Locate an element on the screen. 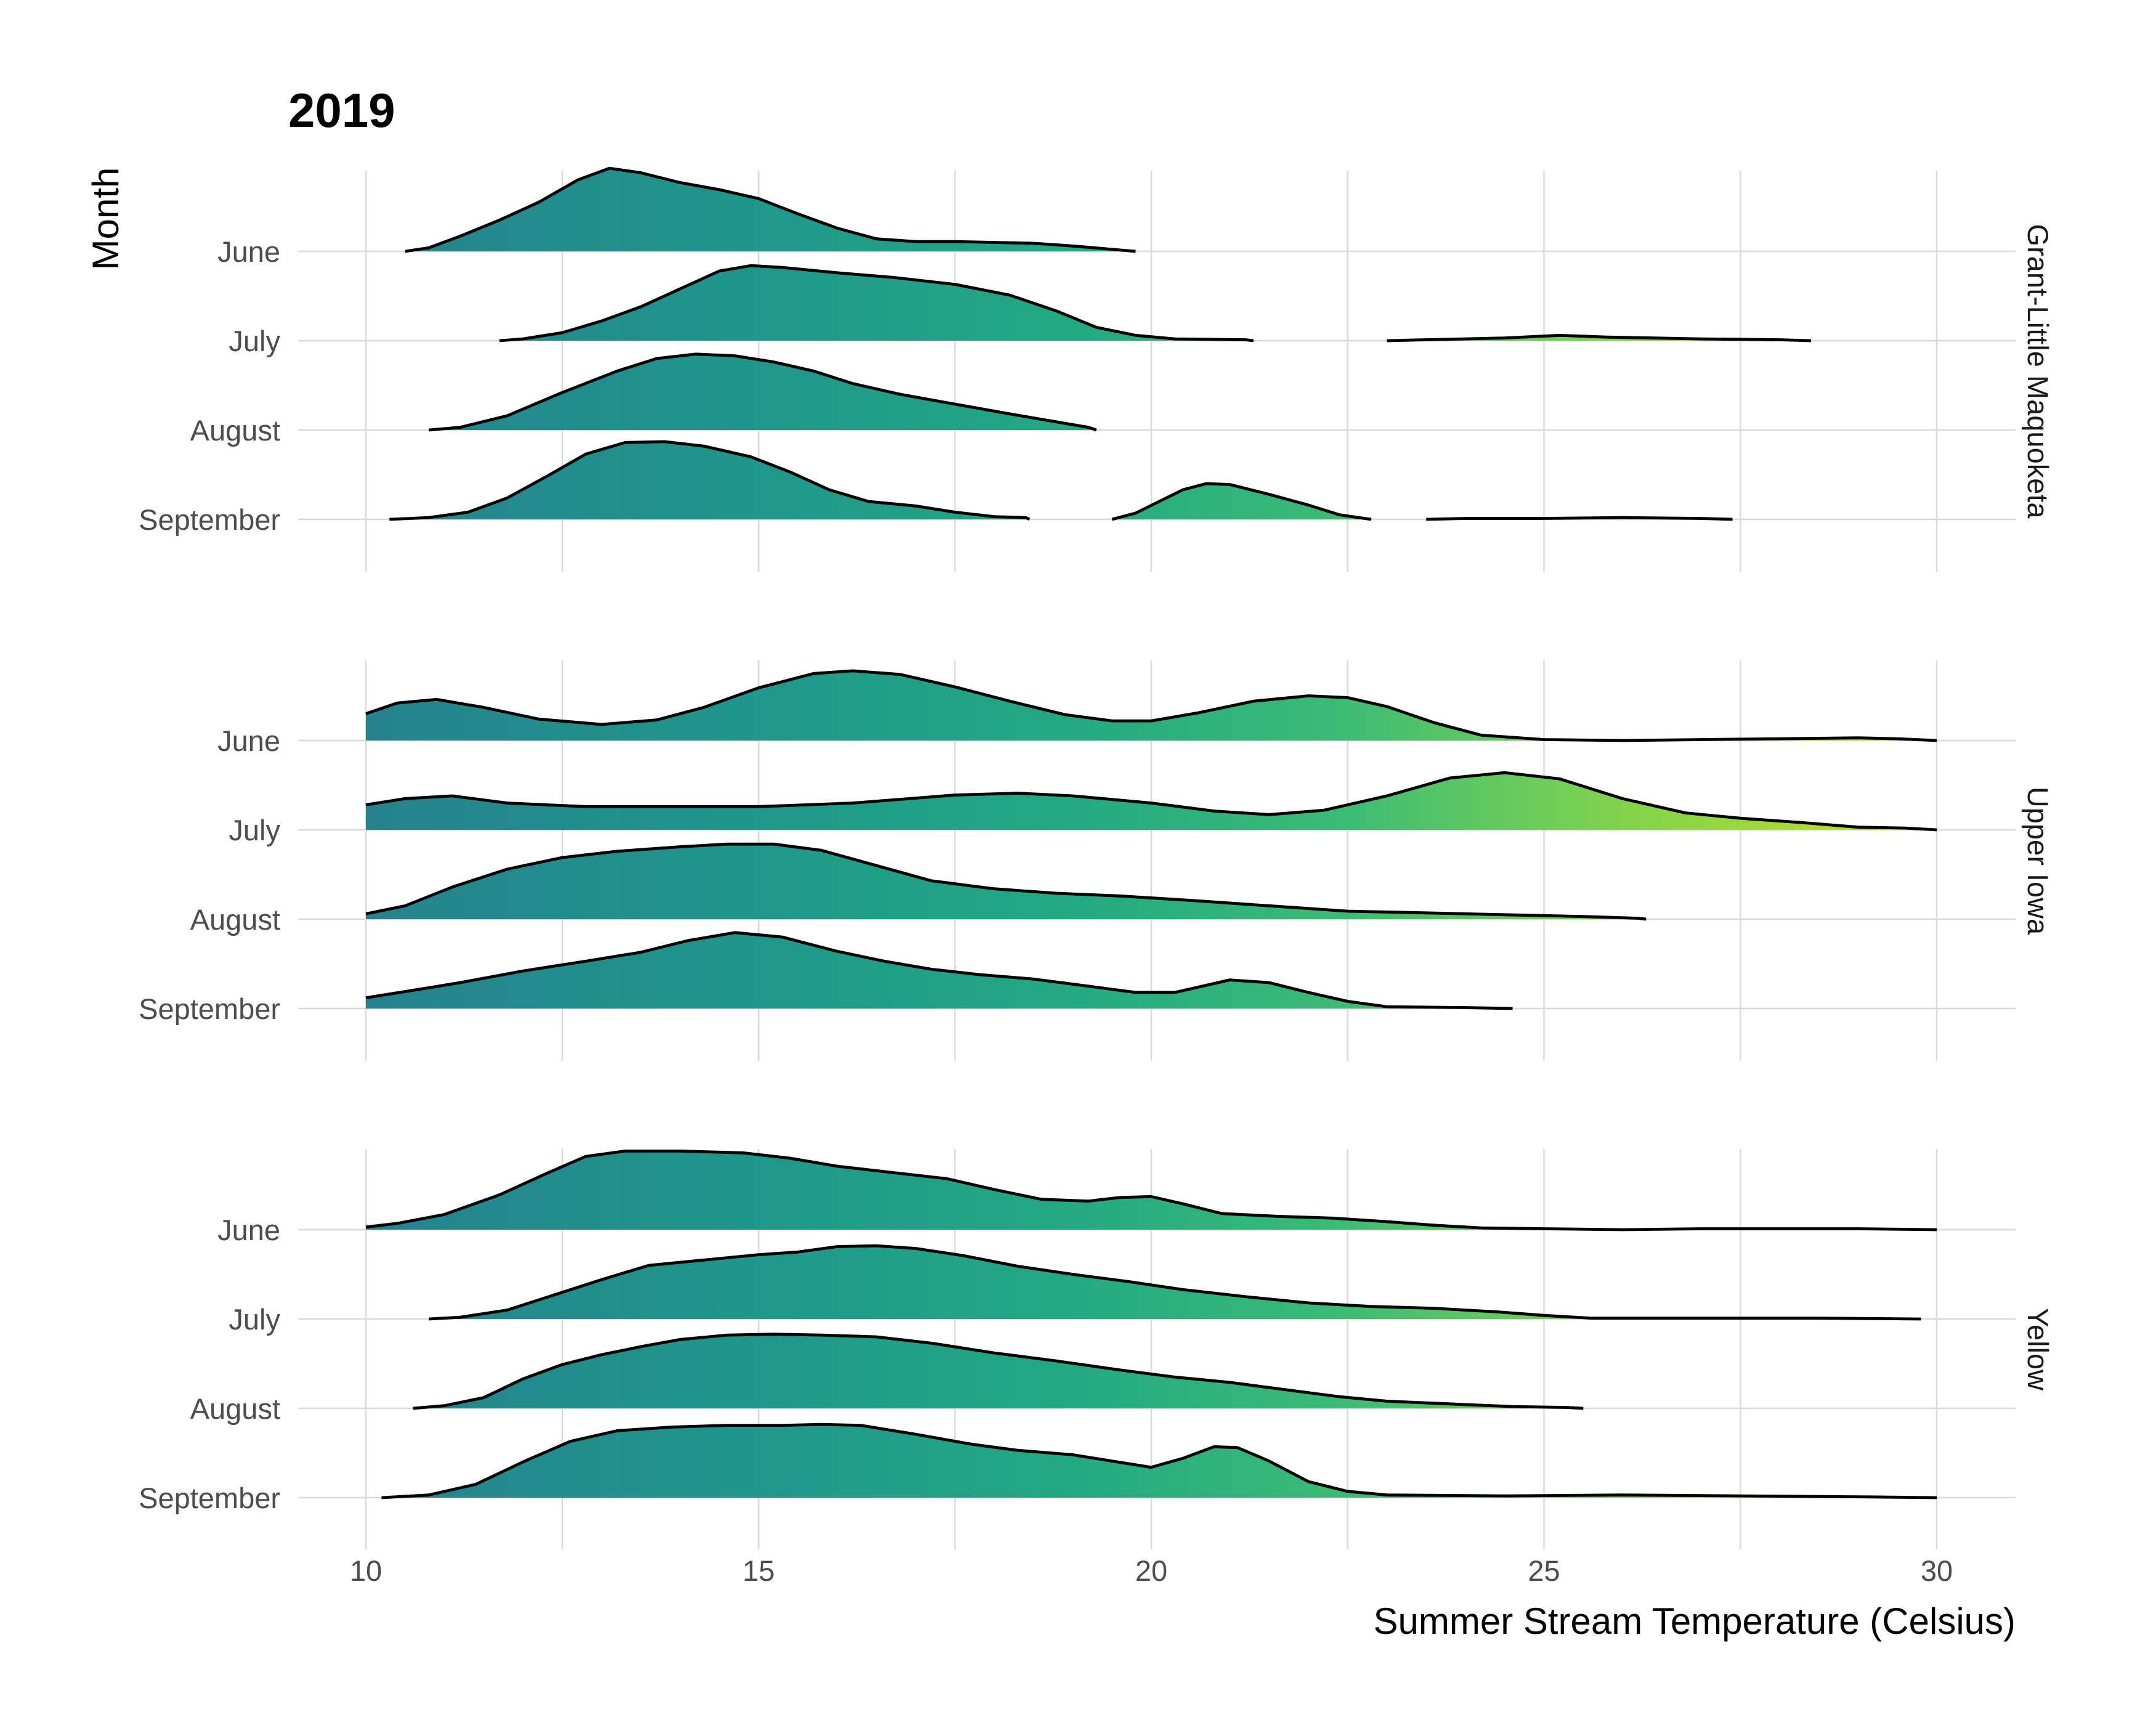 The width and height of the screenshot is (2156, 1725). facet-strip-label: Grant-Little Maquoketa is located at coordinates (2038, 372).